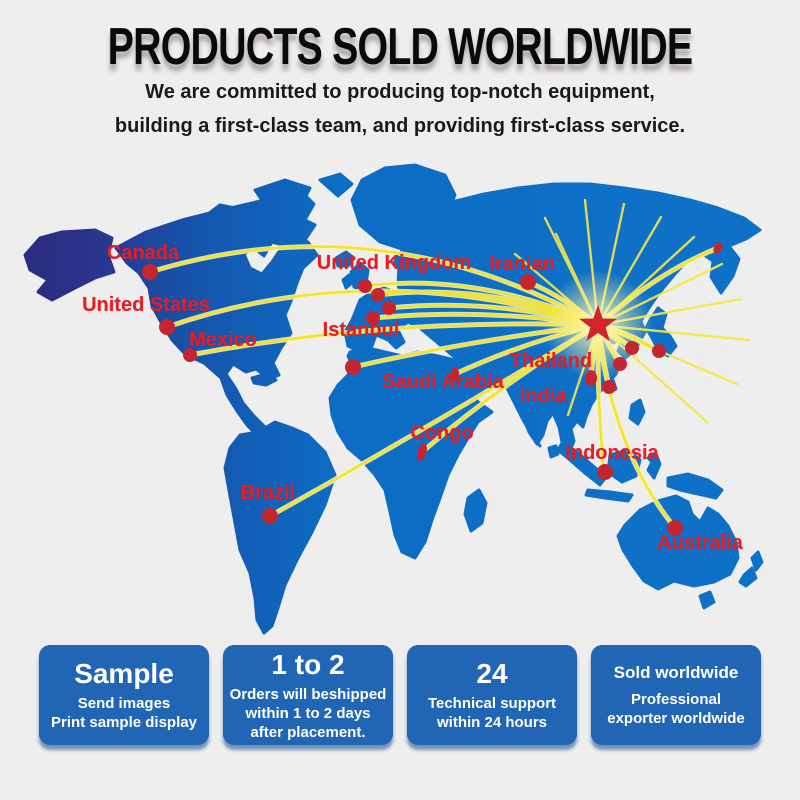  What do you see at coordinates (695, 486) in the screenshot?
I see `new-guinea-shape` at bounding box center [695, 486].